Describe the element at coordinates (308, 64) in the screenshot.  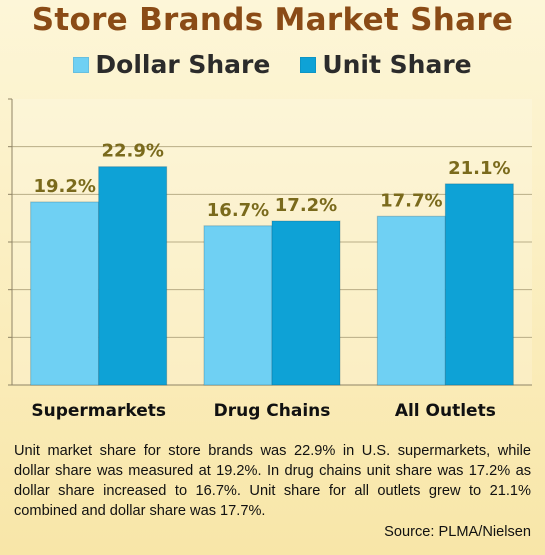
I see `legend-swatch-unit-share` at that location.